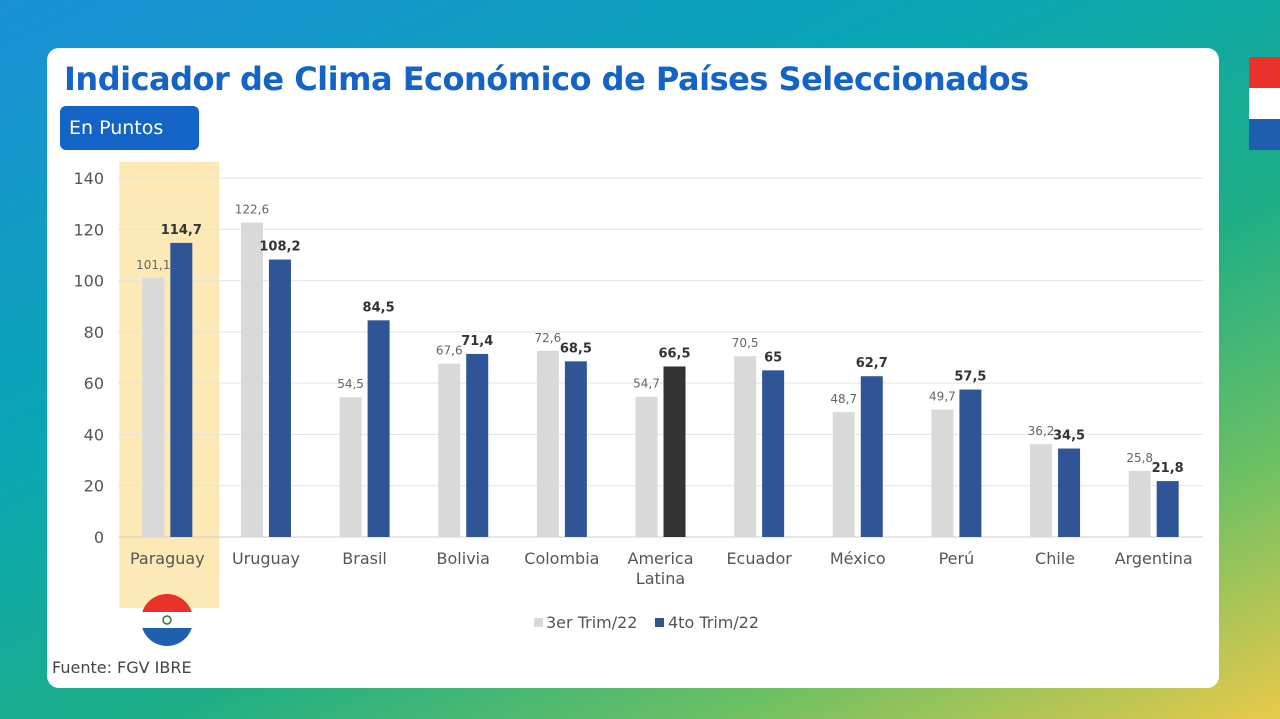  Describe the element at coordinates (266, 558) in the screenshot. I see `x-tick-label: Uruguay` at that location.